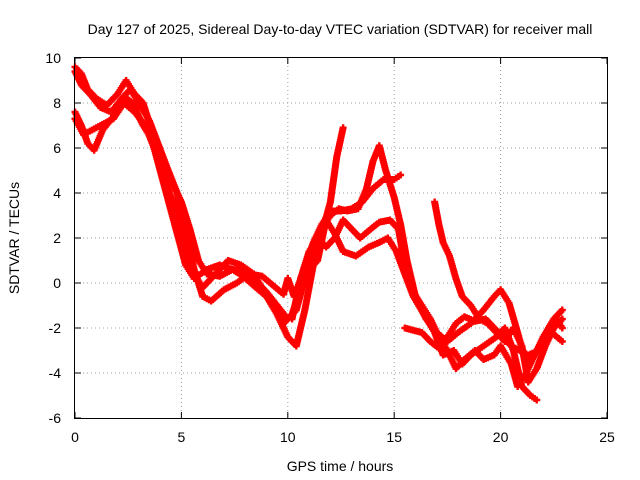  Describe the element at coordinates (75, 437) in the screenshot. I see `x-tick-label: 0` at that location.